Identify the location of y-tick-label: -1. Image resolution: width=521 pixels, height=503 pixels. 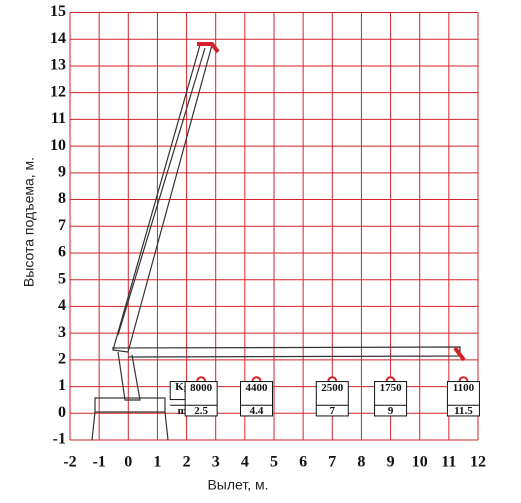
(59, 439).